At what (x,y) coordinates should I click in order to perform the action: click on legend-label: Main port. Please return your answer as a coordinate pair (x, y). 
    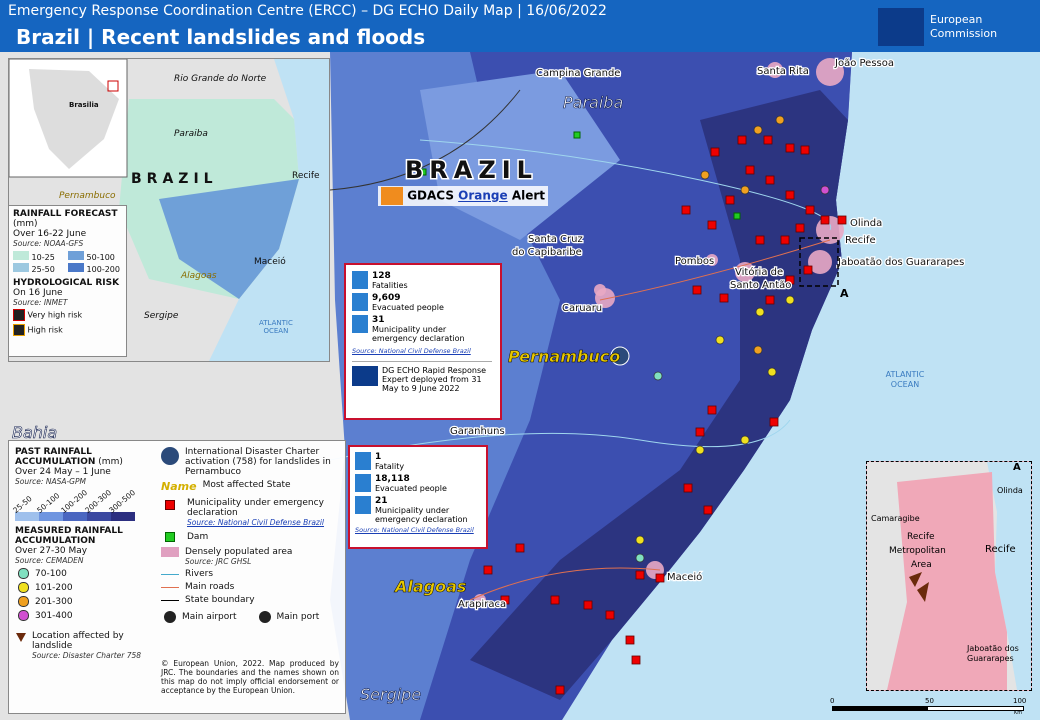
    Looking at the image, I should click on (298, 617).